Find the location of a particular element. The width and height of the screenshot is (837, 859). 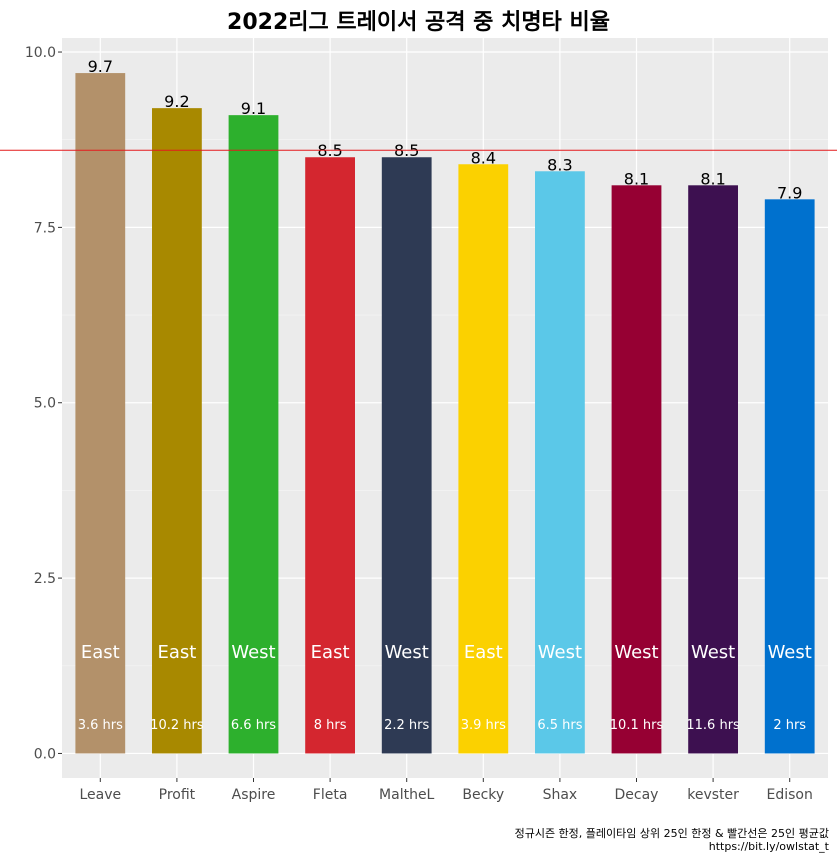

chart-title: 2022리그 트레이서 공격 중 치명타 비율 is located at coordinates (418, 22).